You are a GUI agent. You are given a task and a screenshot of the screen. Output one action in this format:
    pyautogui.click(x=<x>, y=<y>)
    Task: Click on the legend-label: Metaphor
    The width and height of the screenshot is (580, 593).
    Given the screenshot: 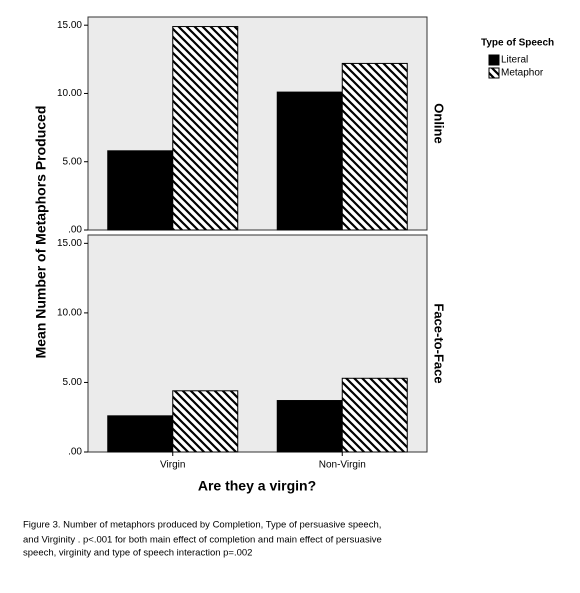 What is the action you would take?
    pyautogui.click(x=522, y=73)
    